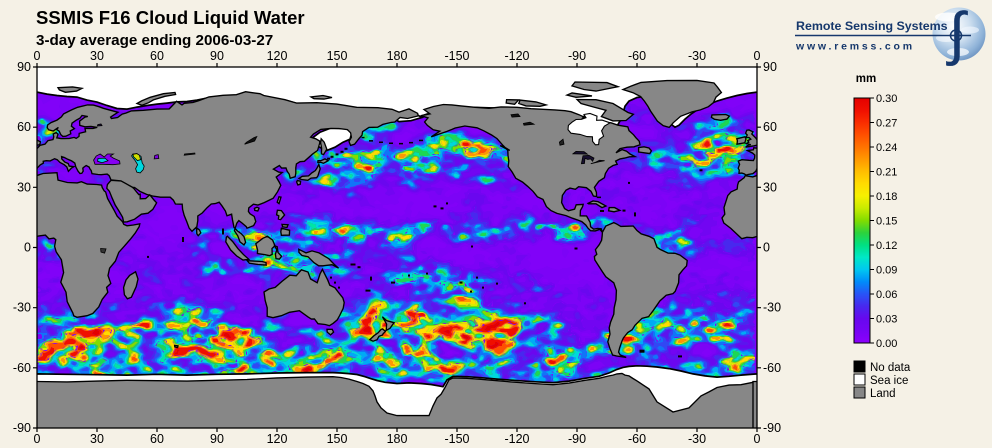  What do you see at coordinates (872, 26) in the screenshot?
I see `svg-text: Remote Sensing Systems` at bounding box center [872, 26].